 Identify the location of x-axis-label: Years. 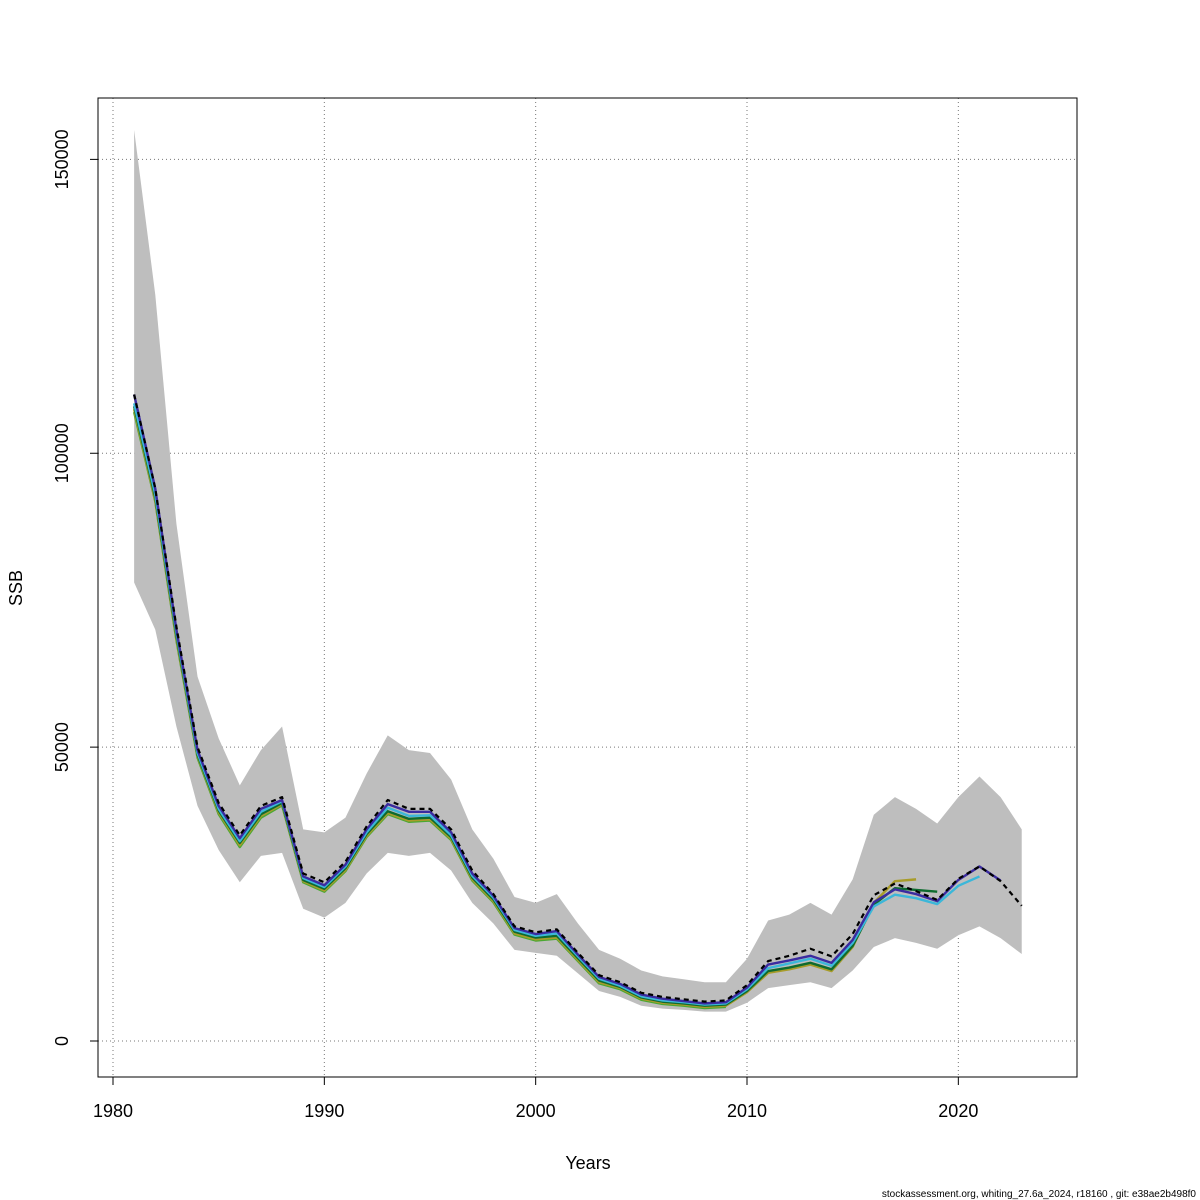
(587, 1163).